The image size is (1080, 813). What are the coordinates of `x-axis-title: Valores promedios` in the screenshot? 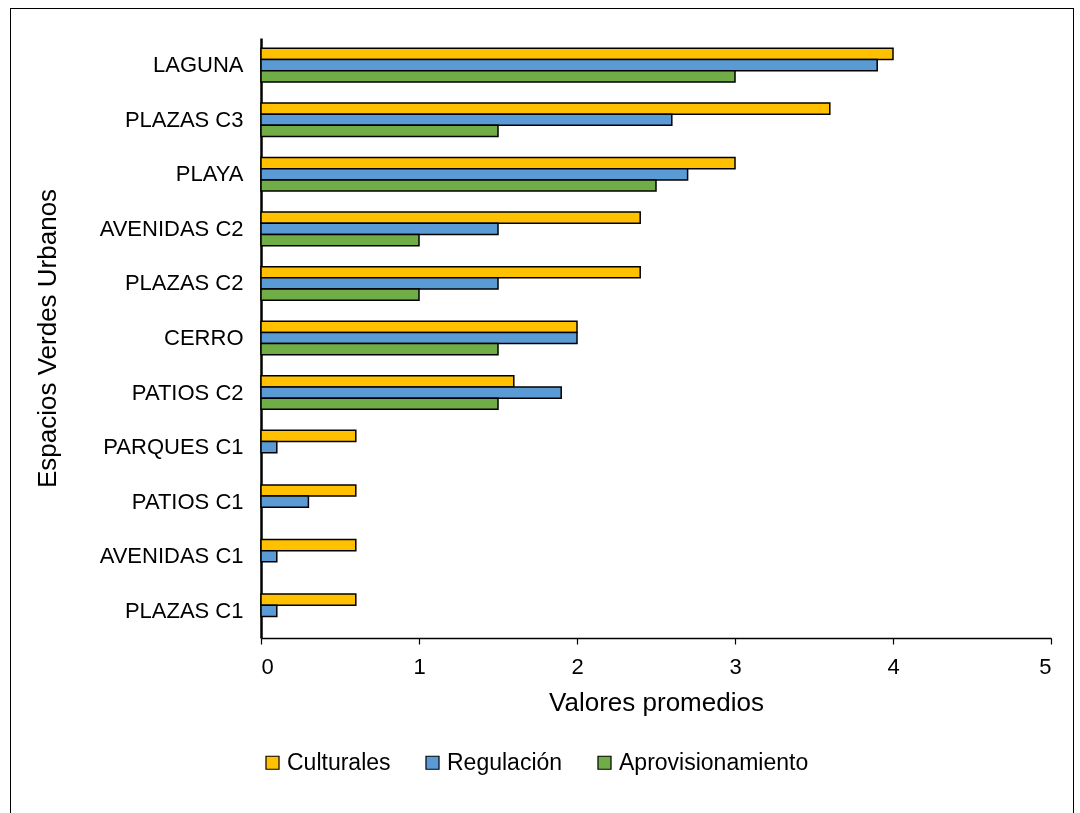 It's located at (656, 701).